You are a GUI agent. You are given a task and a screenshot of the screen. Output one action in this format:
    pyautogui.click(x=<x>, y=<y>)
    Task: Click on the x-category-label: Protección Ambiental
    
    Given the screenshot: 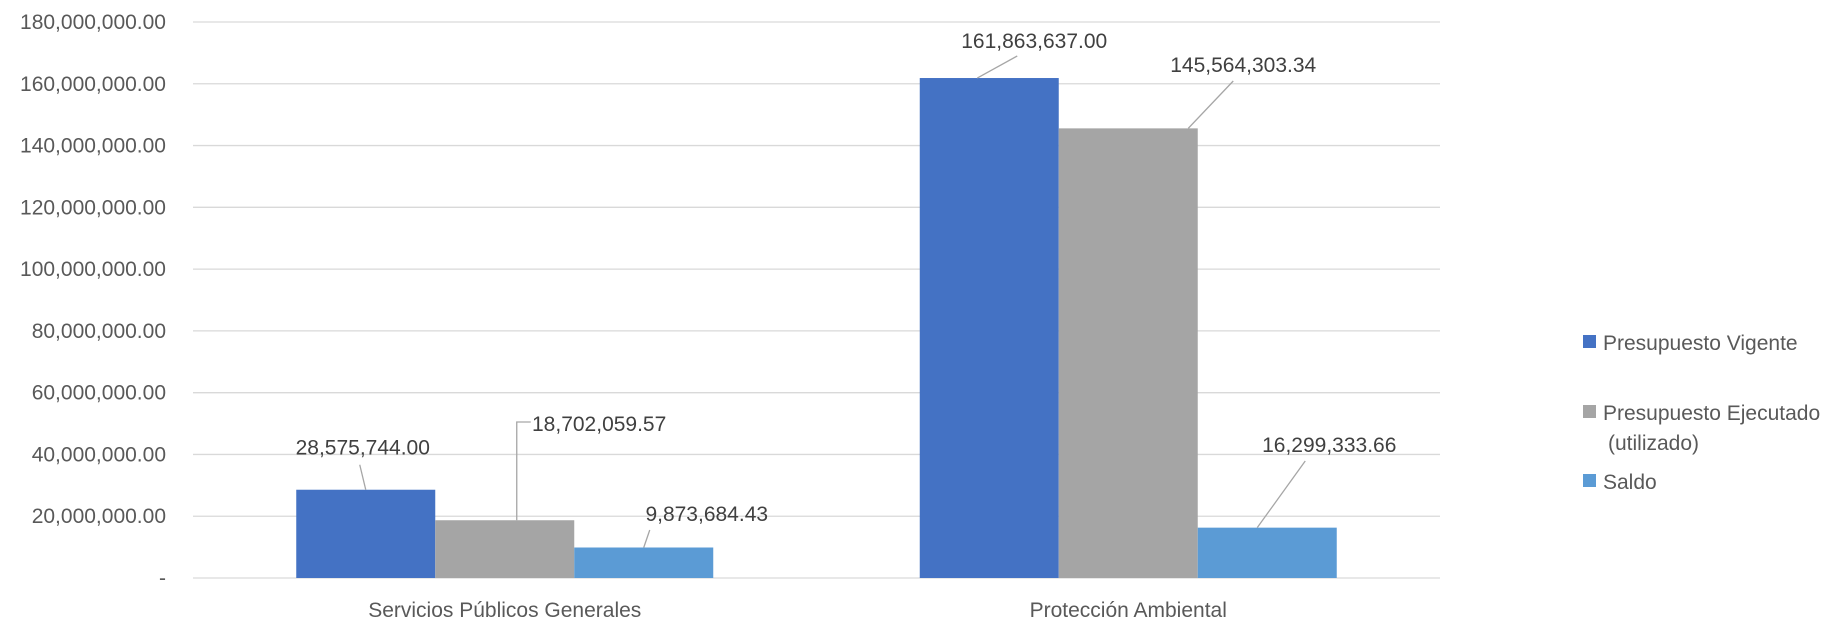 What is the action you would take?
    pyautogui.click(x=1128, y=610)
    